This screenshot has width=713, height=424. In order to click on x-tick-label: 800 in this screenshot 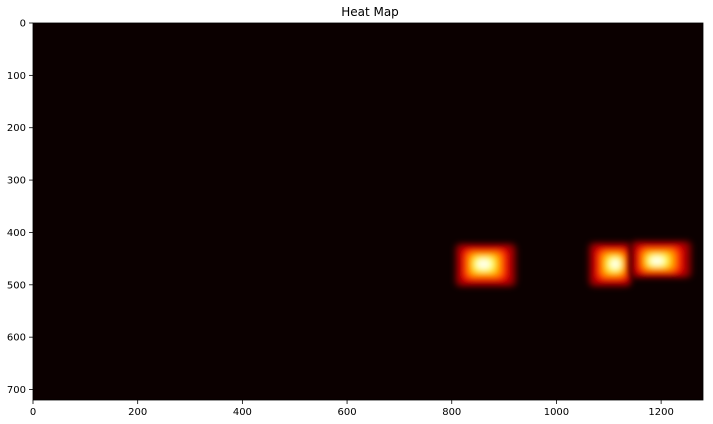, I will do `click(451, 412)`.